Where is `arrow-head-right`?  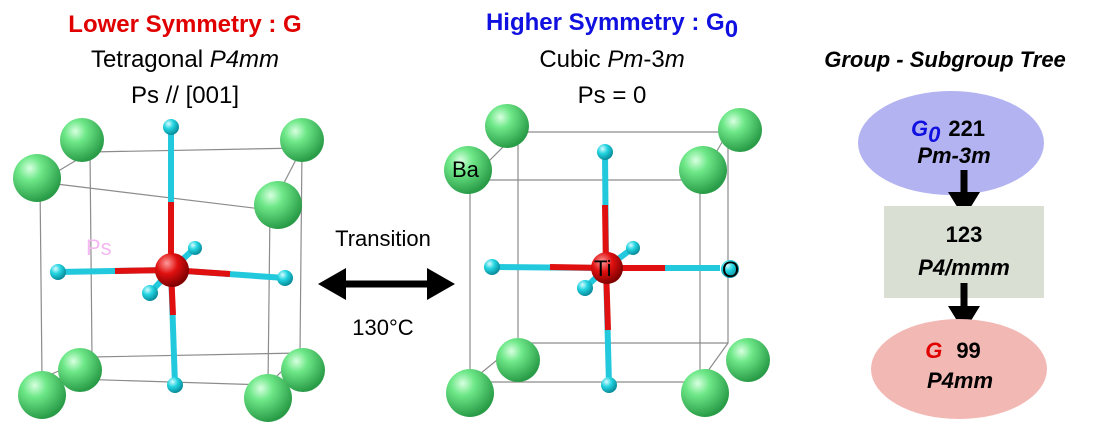 arrow-head-right is located at coordinates (441, 284).